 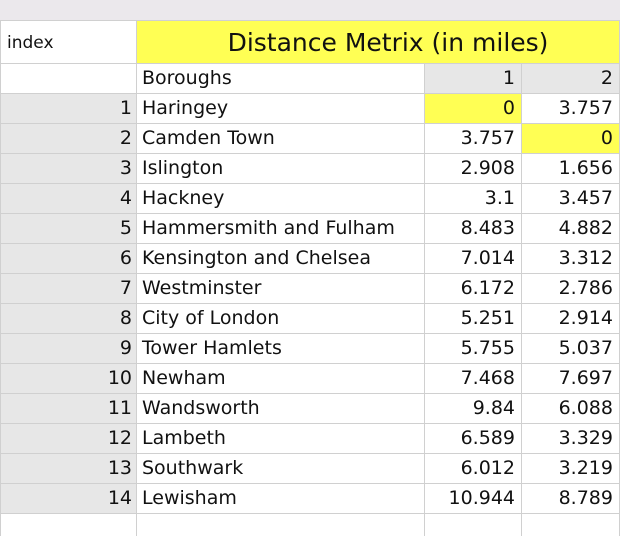 I want to click on distance-cell-col2: 2.914, so click(x=571, y=319).